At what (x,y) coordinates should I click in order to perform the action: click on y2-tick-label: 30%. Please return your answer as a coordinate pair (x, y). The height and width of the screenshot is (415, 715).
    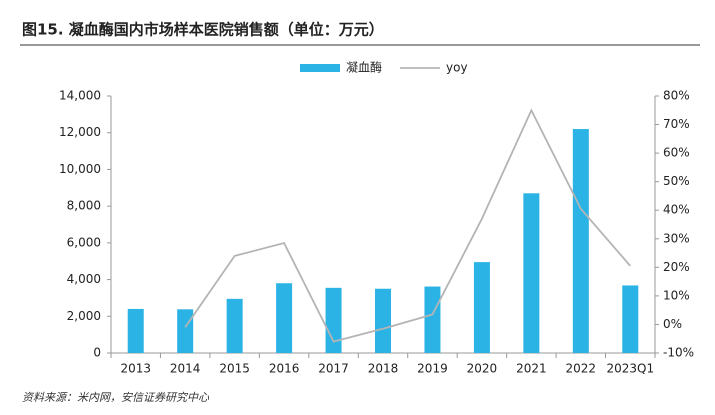
    Looking at the image, I should click on (676, 238).